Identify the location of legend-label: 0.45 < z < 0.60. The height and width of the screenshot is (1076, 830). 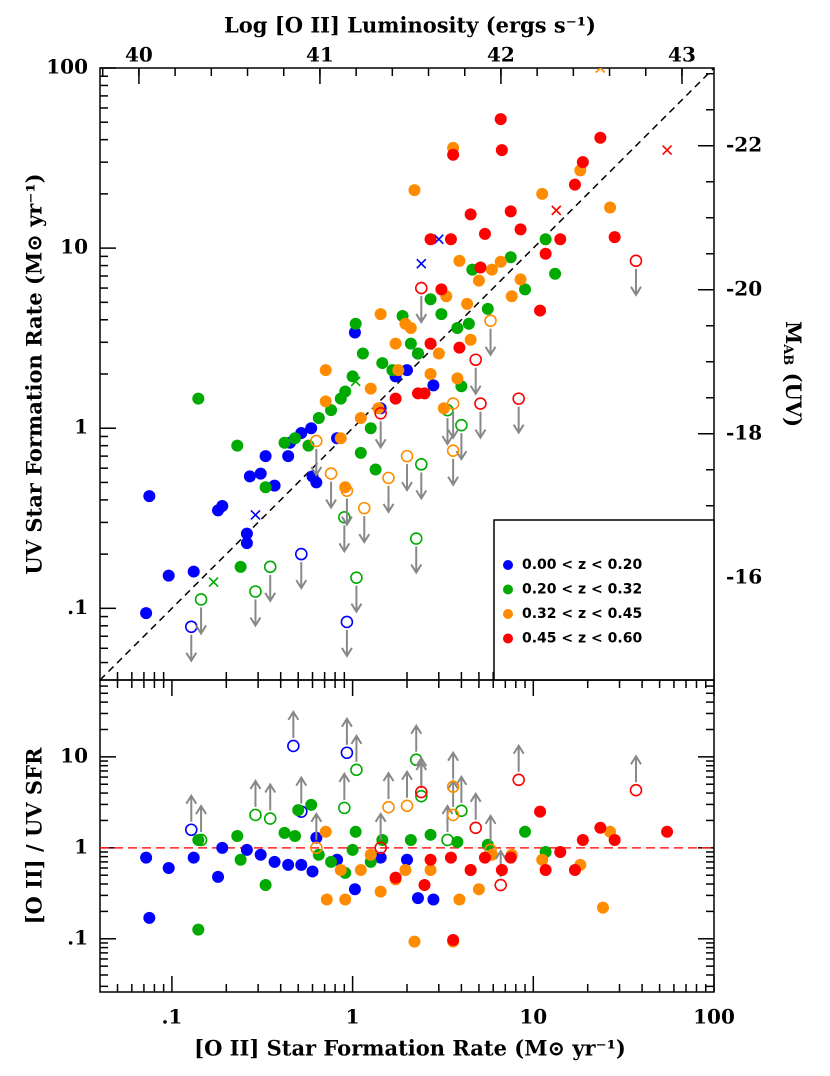
(582, 639).